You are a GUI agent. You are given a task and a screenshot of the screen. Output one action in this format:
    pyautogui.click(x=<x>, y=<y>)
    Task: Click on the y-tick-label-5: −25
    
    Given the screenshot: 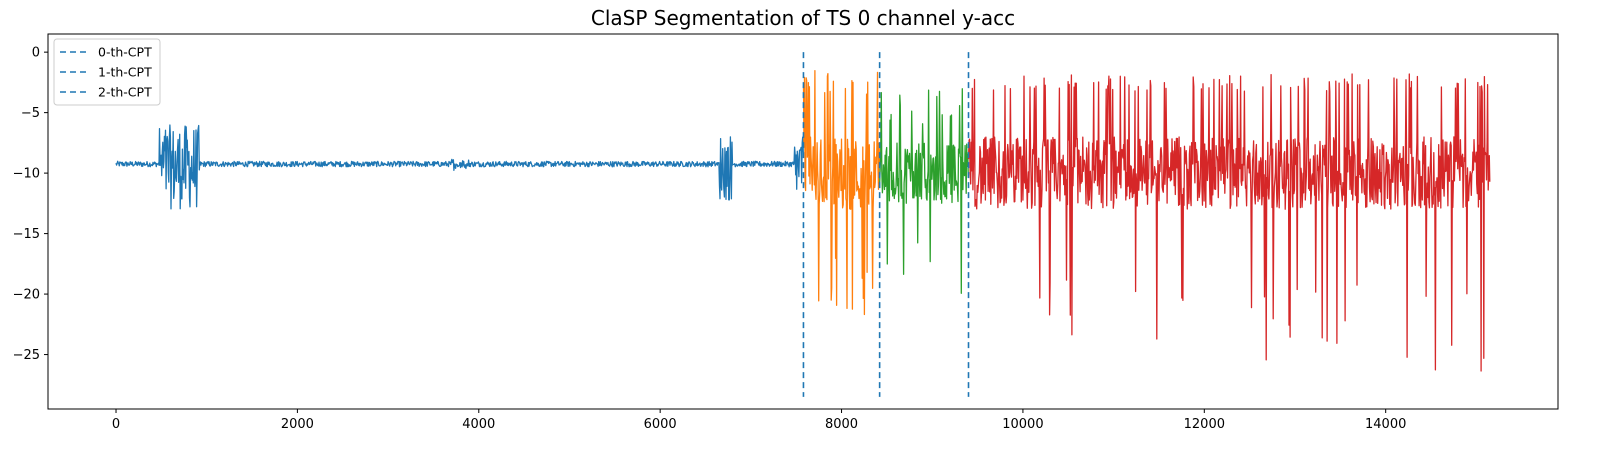 What is the action you would take?
    pyautogui.click(x=26, y=355)
    